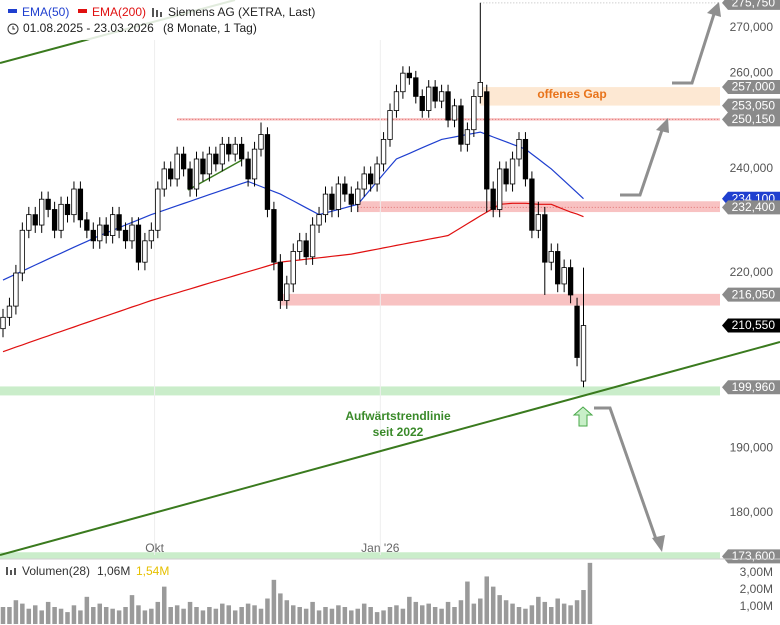  What do you see at coordinates (752, 72) in the screenshot?
I see `y-tick-label: 260,000` at bounding box center [752, 72].